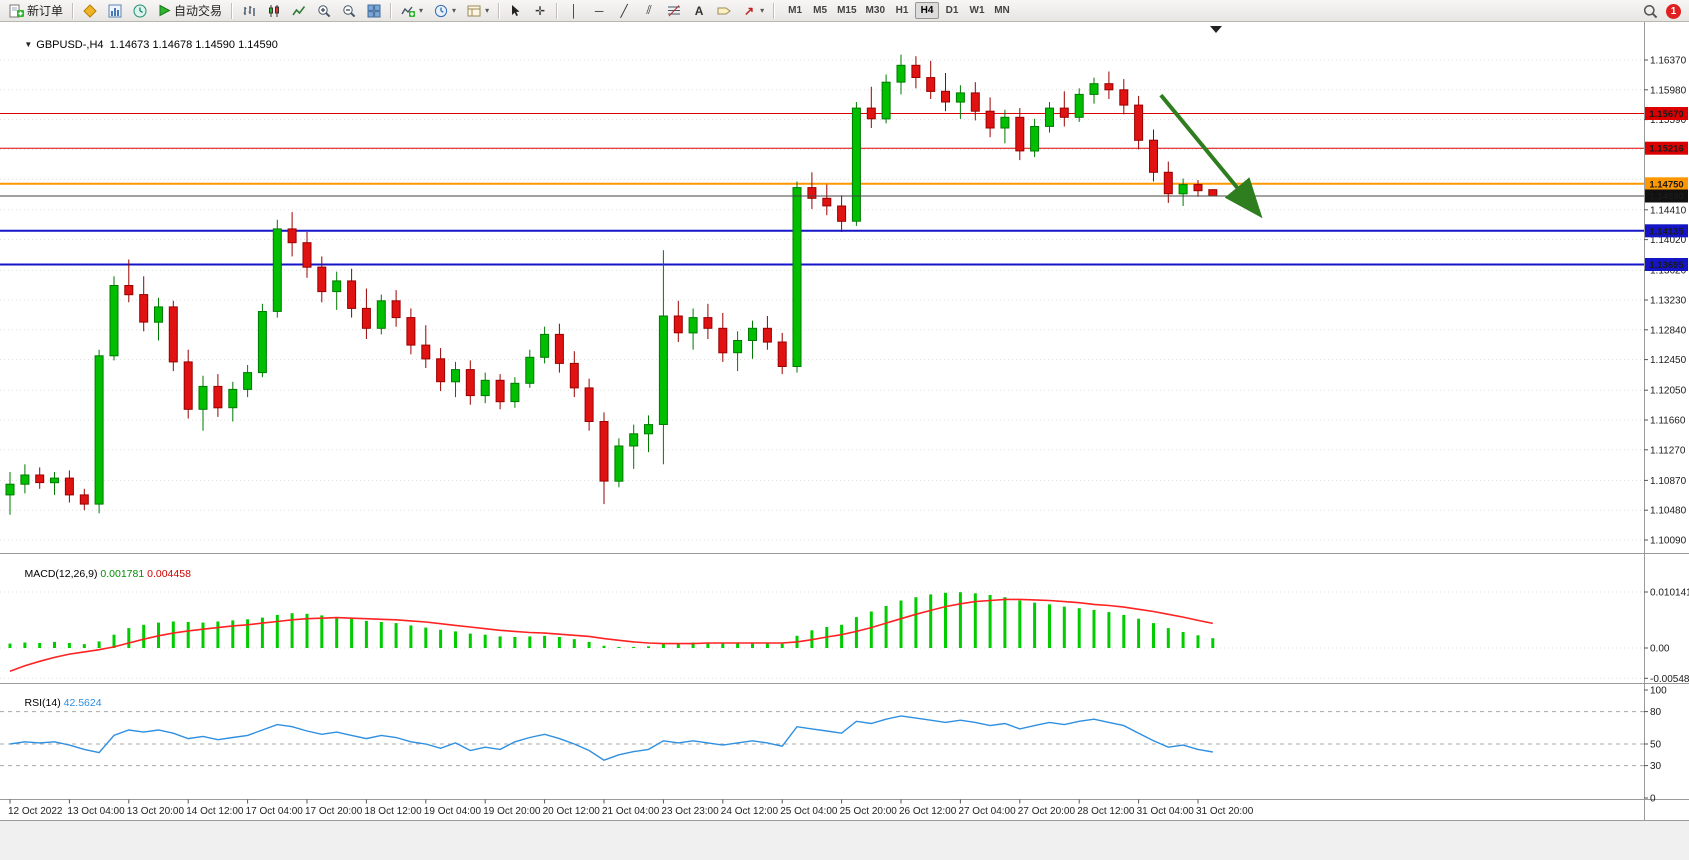 Image resolution: width=1689 pixels, height=860 pixels. What do you see at coordinates (198, 11) in the screenshot?
I see `autotrade-label: 自动交易` at bounding box center [198, 11].